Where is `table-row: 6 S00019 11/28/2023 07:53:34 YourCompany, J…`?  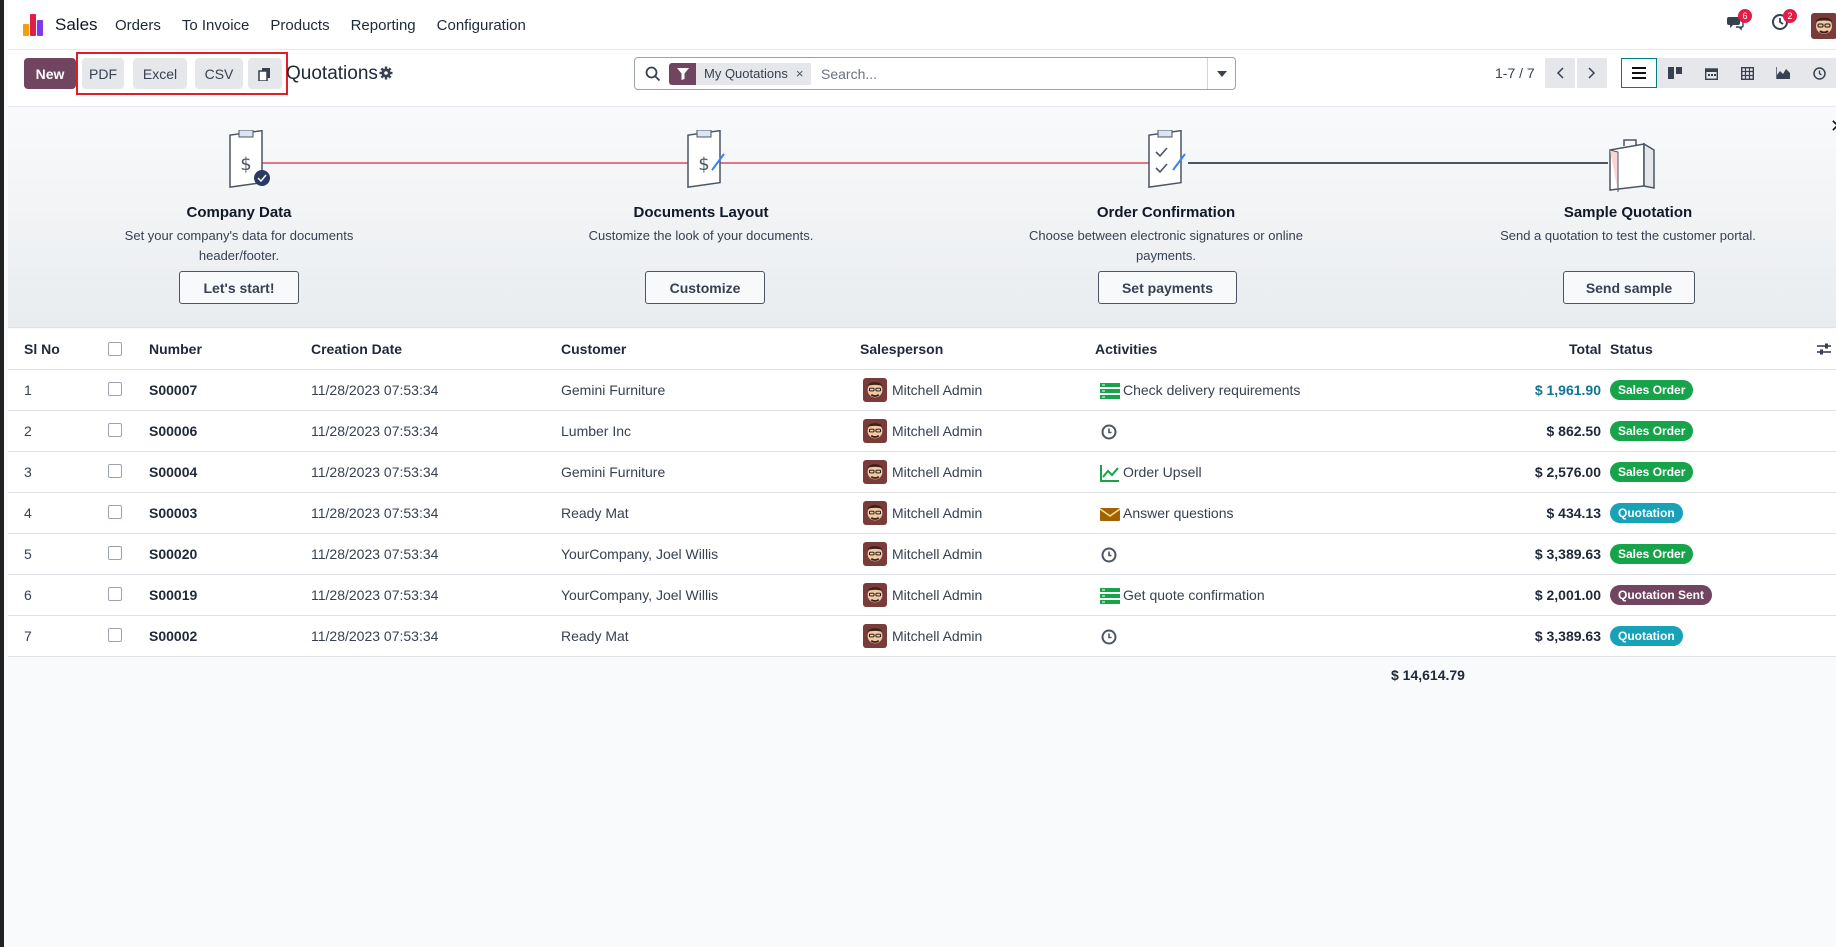 table-row: 6 S00019 11/28/2023 07:53:34 YourCompany, J… is located at coordinates (922, 595).